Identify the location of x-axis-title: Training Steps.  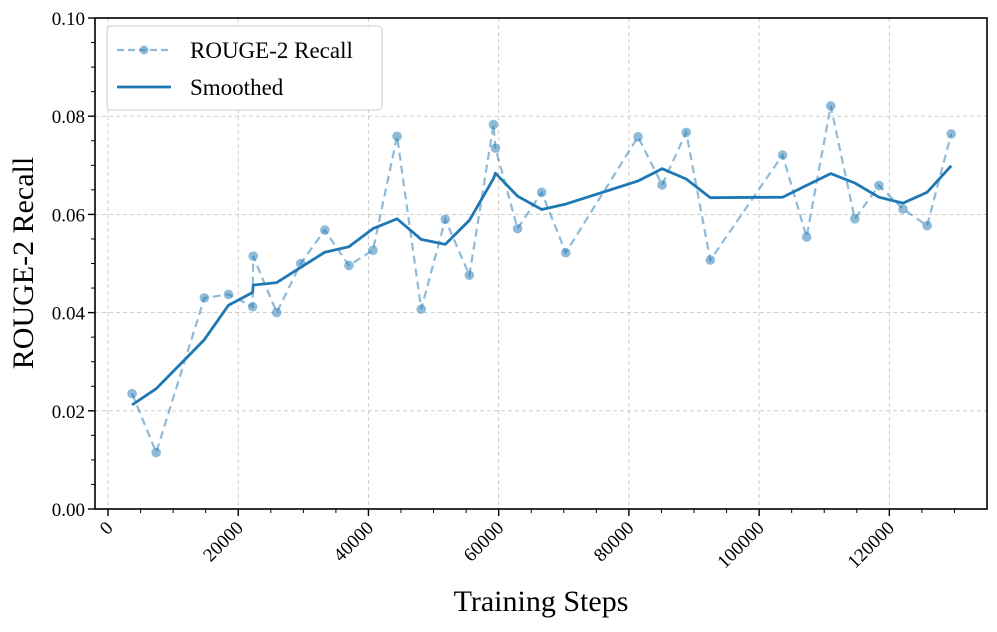
(541, 601).